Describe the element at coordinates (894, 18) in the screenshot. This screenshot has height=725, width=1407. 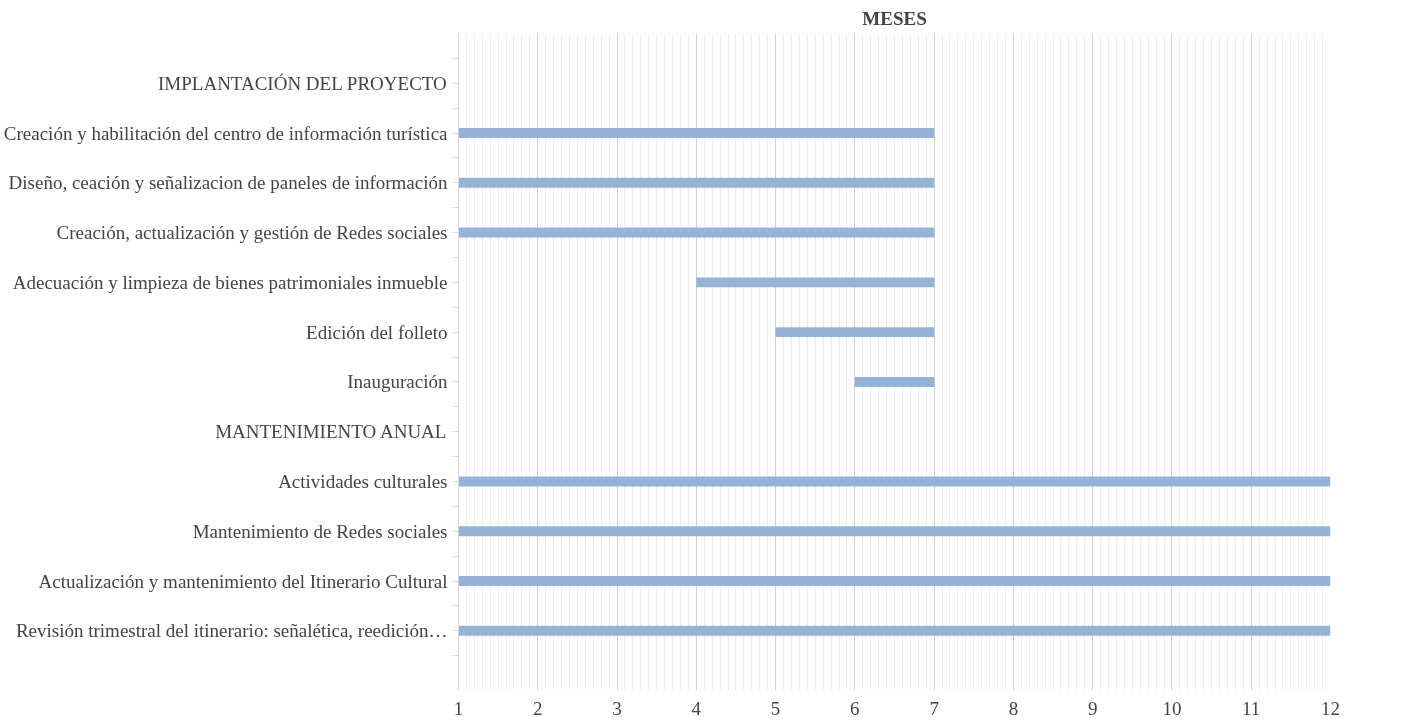
I see `chart-title: MESES` at that location.